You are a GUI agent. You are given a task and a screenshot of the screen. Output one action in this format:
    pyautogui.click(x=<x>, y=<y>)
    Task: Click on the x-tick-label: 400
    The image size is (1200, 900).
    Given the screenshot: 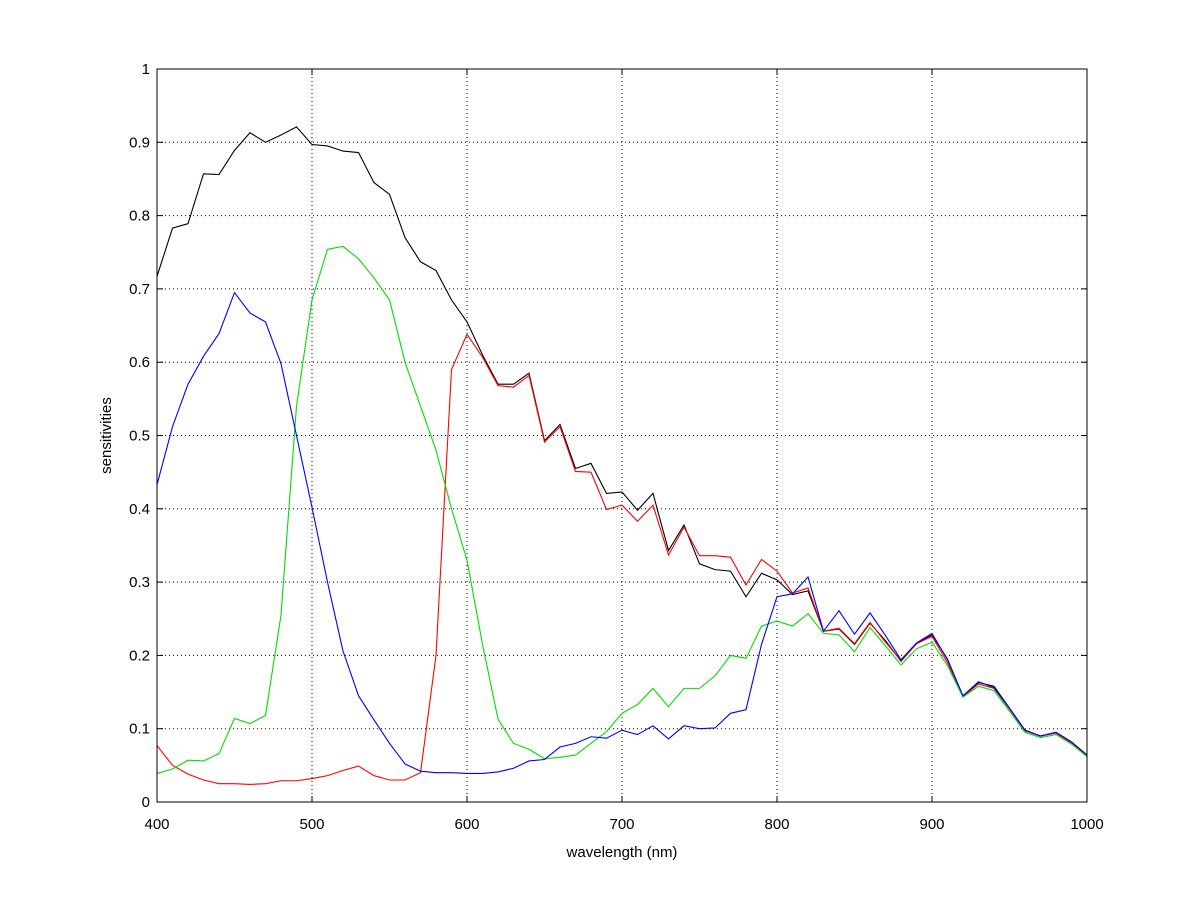 What is the action you would take?
    pyautogui.click(x=156, y=824)
    